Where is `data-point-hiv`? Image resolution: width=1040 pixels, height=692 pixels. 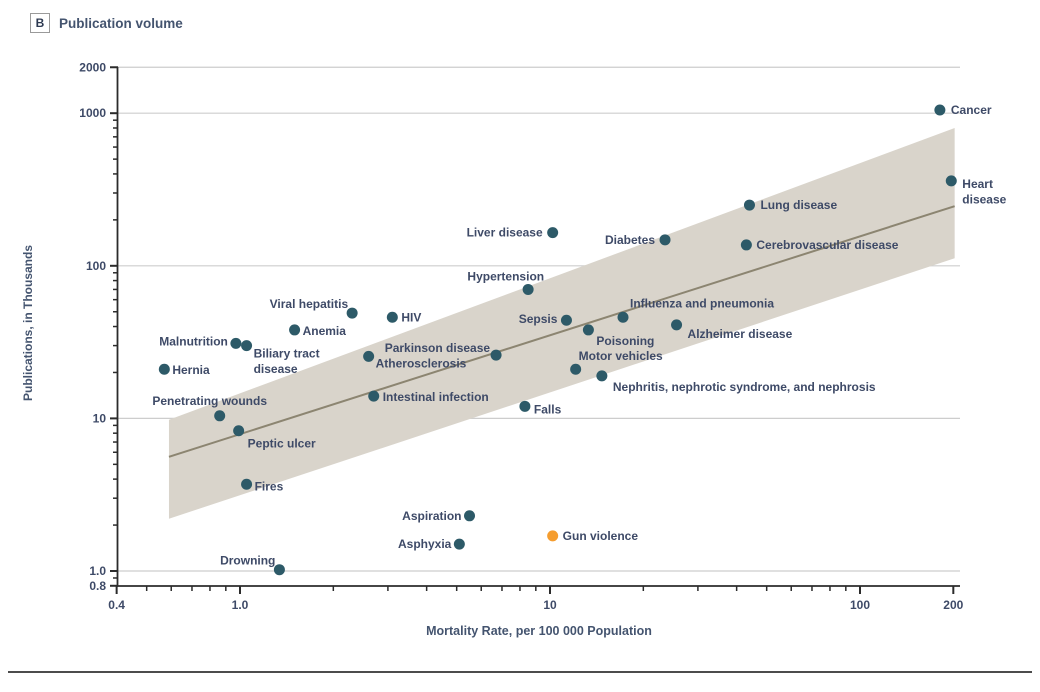 data-point-hiv is located at coordinates (392, 317).